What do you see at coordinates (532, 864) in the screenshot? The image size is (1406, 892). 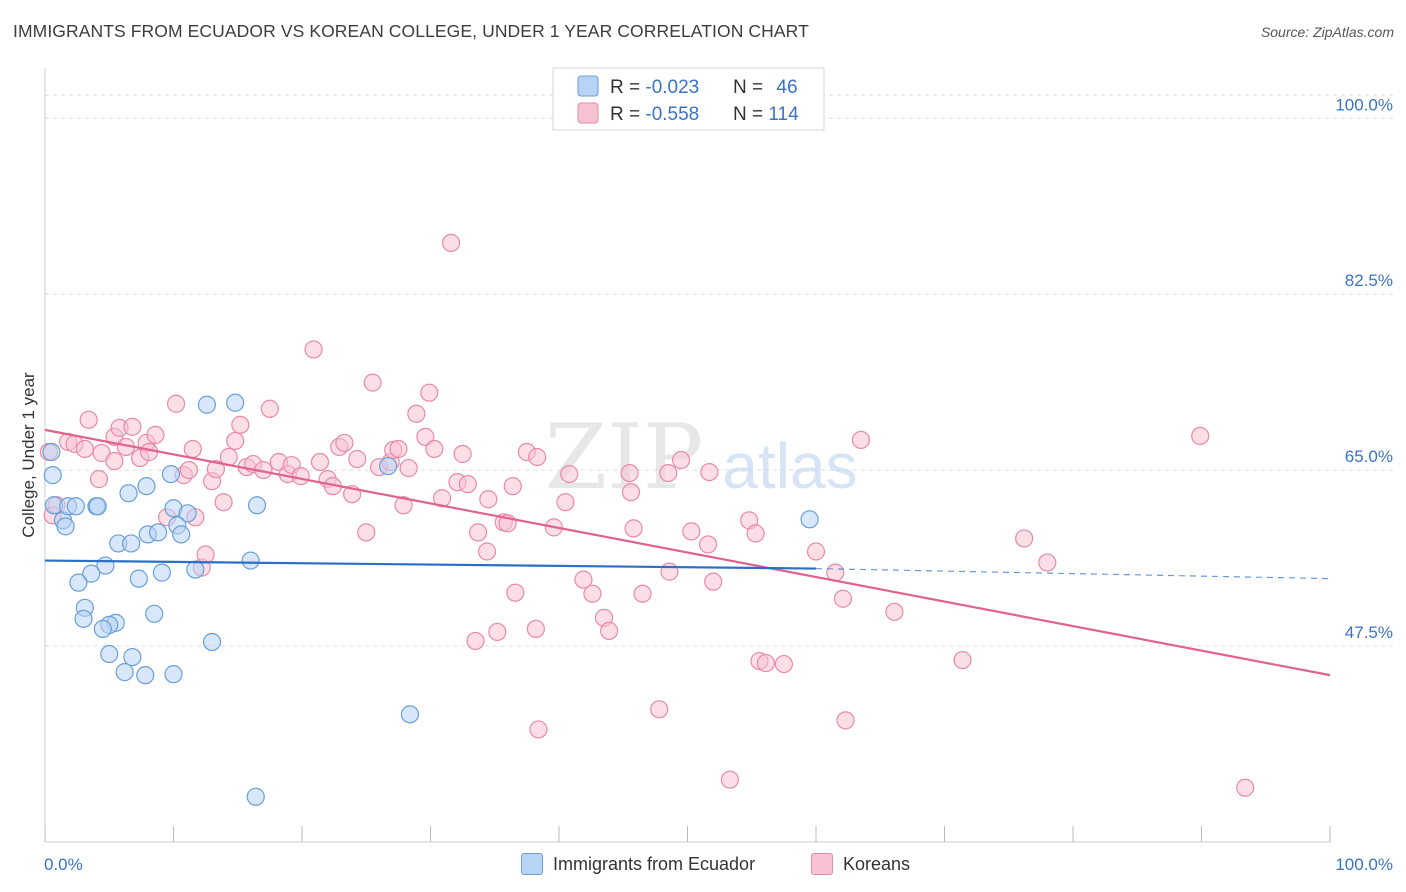 I see `legend-swatch-ecuador-bottom` at bounding box center [532, 864].